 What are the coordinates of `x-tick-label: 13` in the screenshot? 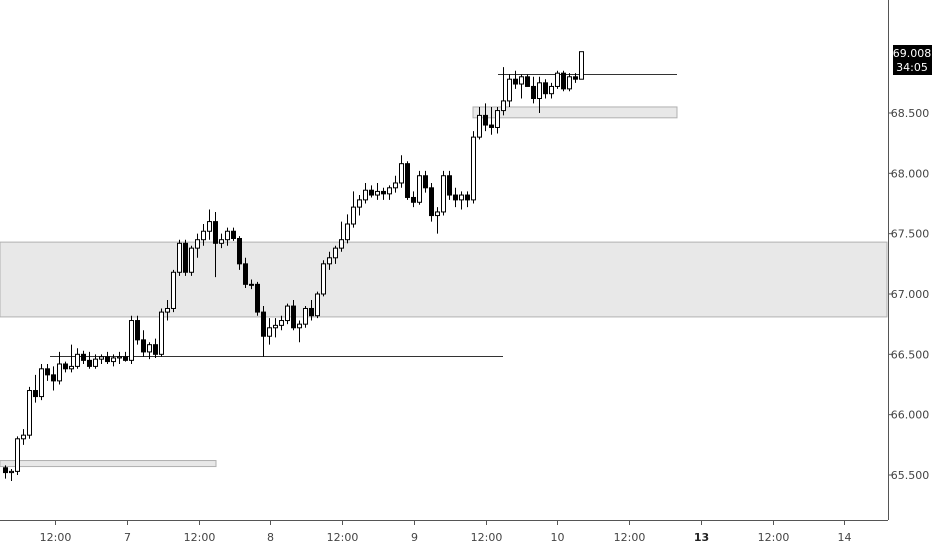 It's located at (701, 537).